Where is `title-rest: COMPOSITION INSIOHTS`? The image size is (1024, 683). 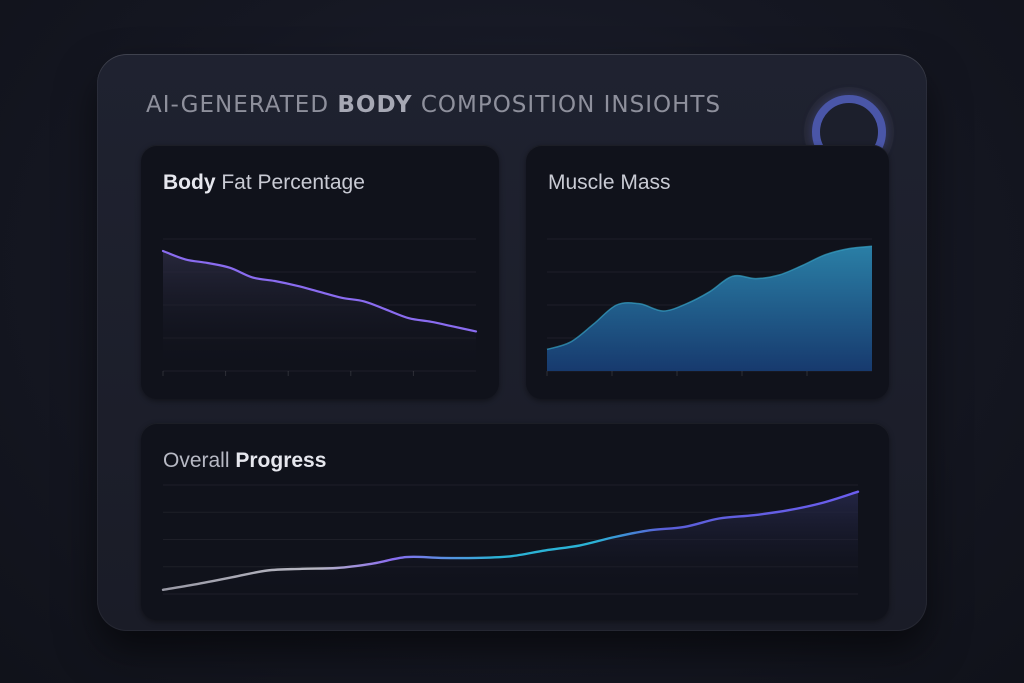
title-rest: COMPOSITION INSIOHTS is located at coordinates (567, 105).